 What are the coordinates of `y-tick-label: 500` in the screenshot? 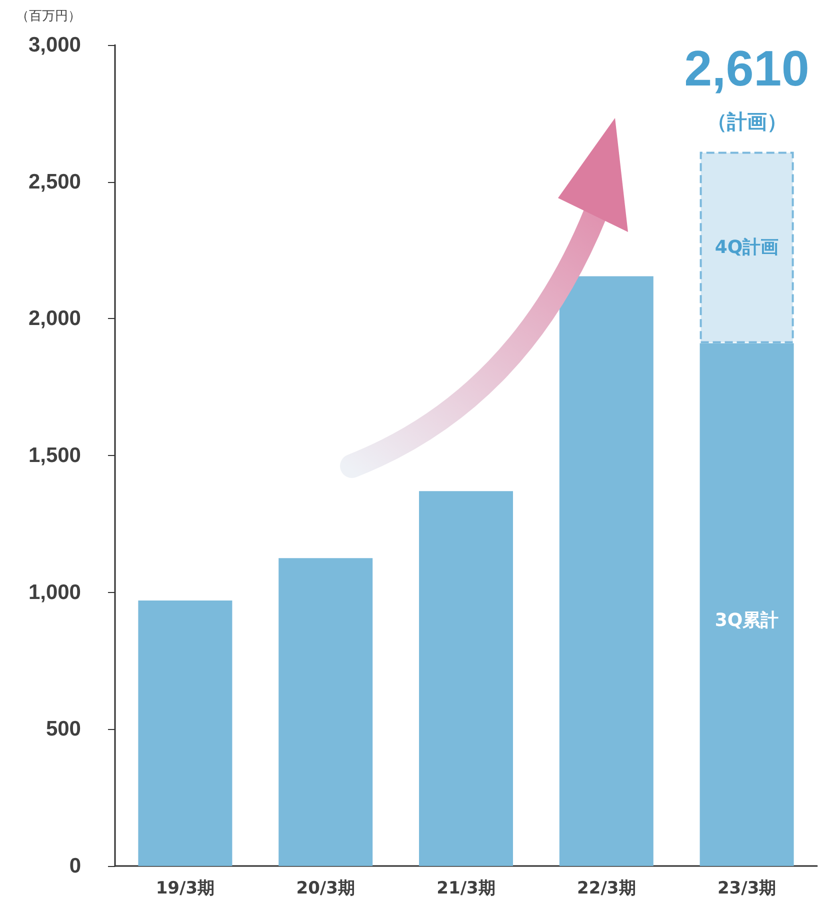 It's located at (63, 729).